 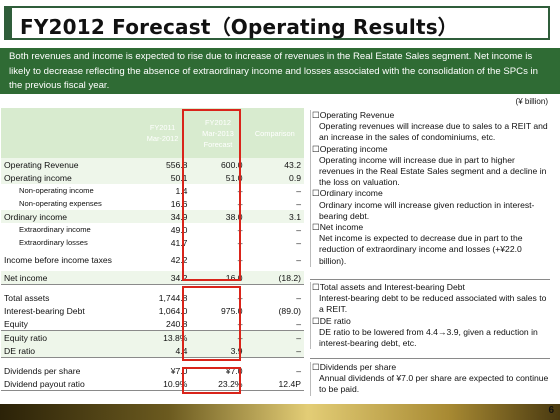 I want to click on table-row: DE ratio 4.4 3.9–, so click(x=152, y=351).